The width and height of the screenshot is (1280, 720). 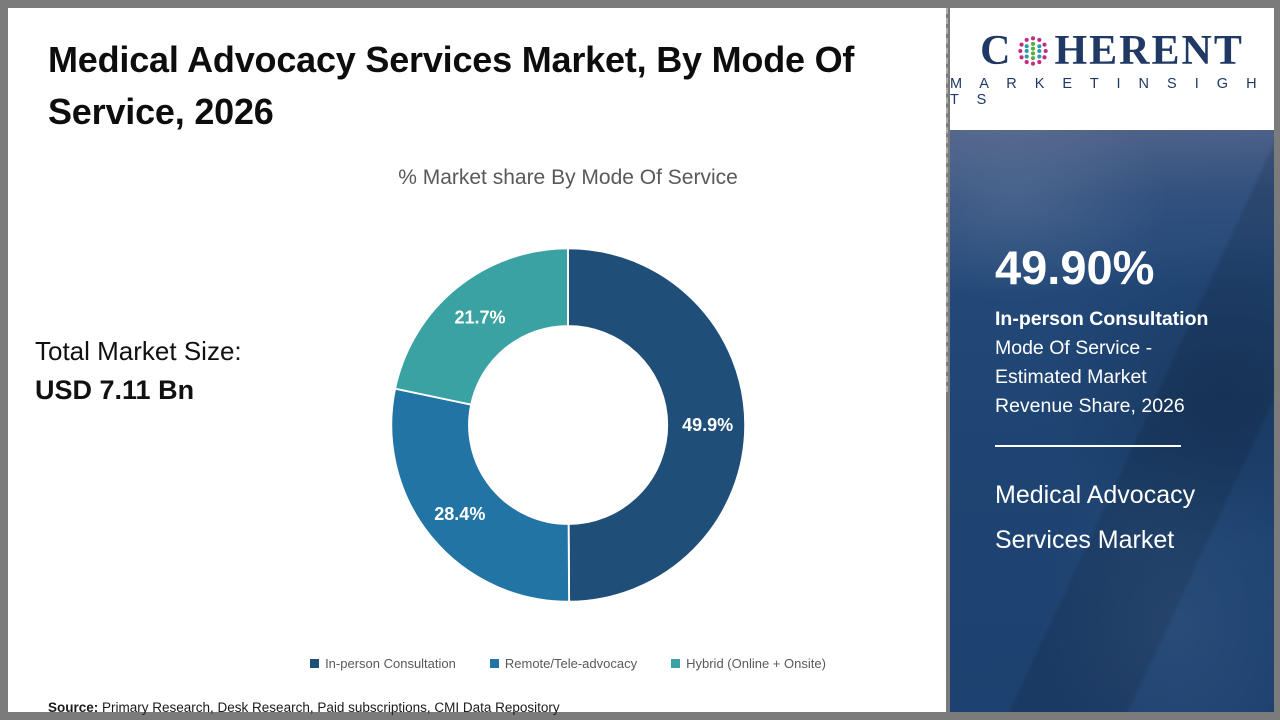 I want to click on page-title-line2: Service, 2026, so click(x=161, y=111).